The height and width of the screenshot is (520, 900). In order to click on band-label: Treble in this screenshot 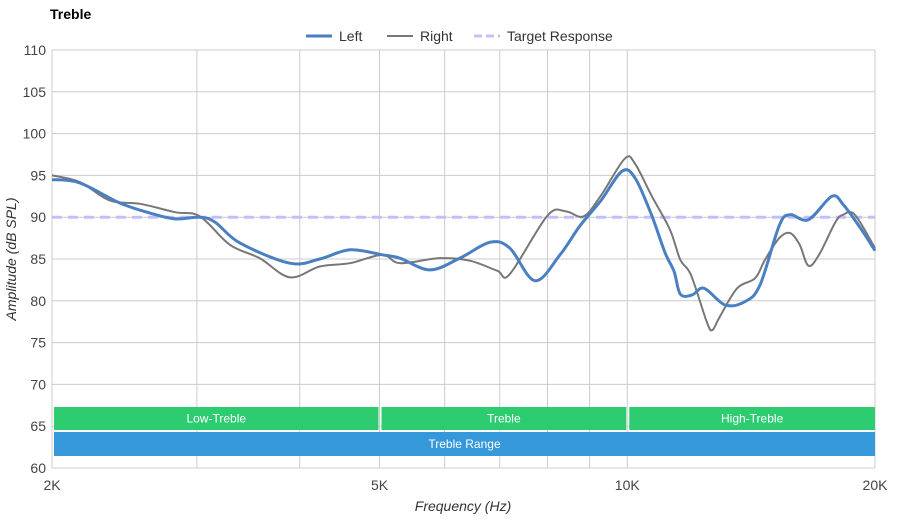, I will do `click(504, 419)`.